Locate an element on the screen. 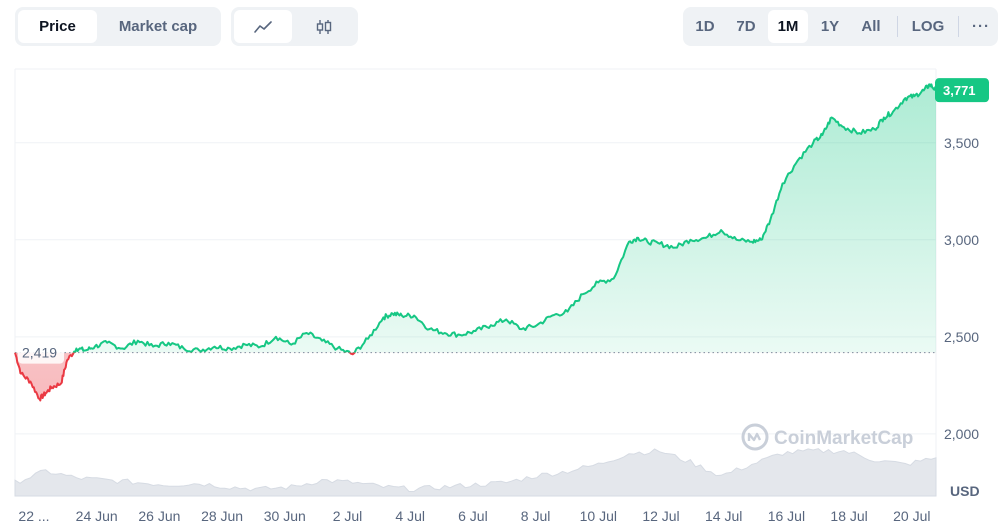  coinmarketcap-watermark: CoinMarketCap is located at coordinates (827, 437).